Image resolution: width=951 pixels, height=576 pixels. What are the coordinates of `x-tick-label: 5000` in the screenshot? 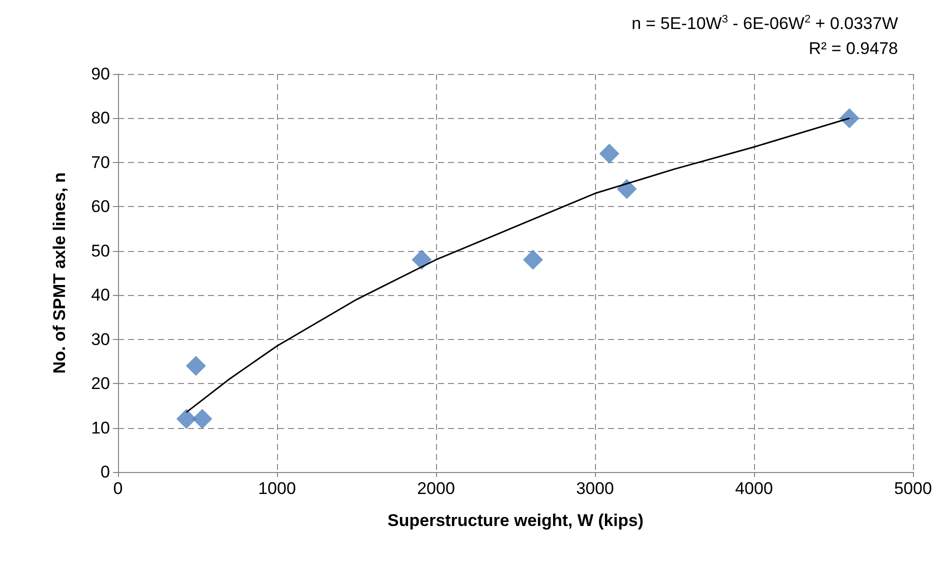 It's located at (913, 488).